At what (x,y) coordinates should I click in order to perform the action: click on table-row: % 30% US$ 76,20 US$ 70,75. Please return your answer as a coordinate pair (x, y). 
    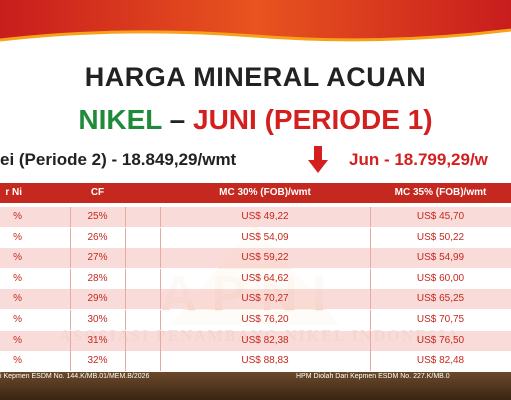
    Looking at the image, I should click on (255, 320).